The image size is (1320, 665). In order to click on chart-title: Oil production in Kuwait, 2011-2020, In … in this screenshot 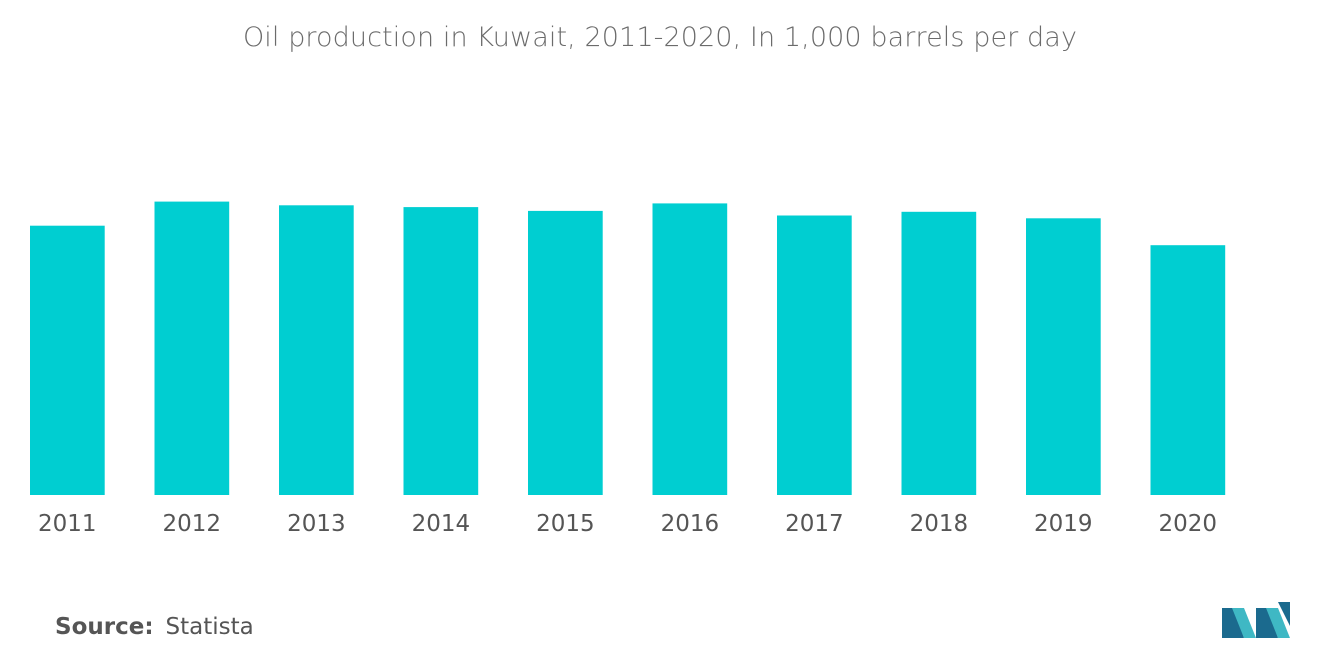, I will do `click(660, 37)`.